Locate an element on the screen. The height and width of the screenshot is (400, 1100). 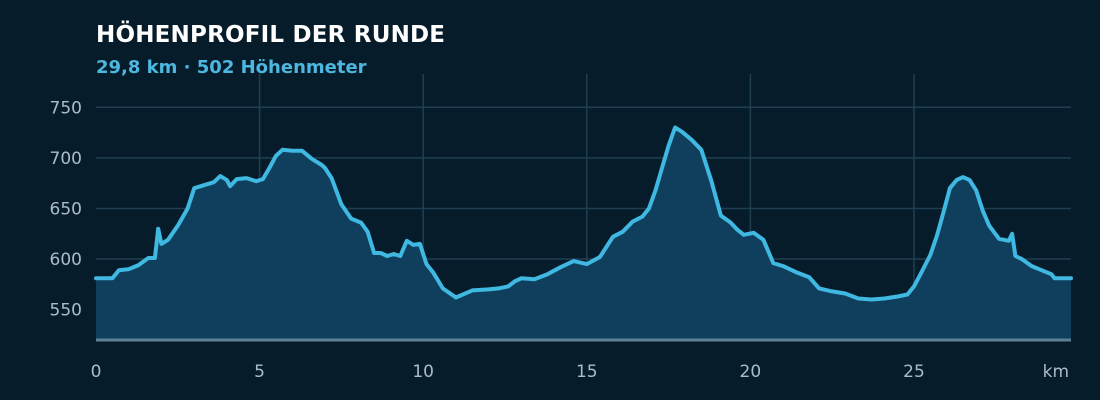
chart-subtitle: 29,8 km · 502 Höhenmeter is located at coordinates (231, 67).